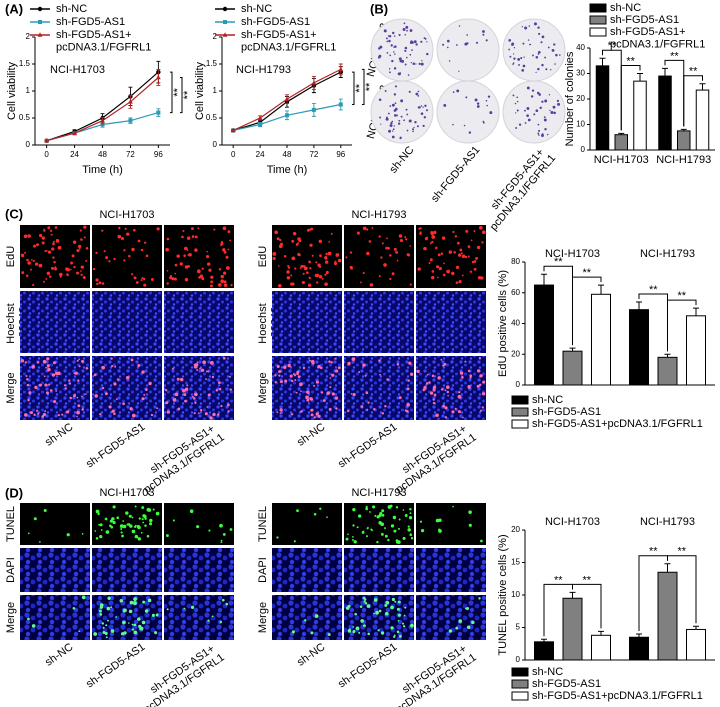  What do you see at coordinates (340, 154) in the screenshot?
I see `x-tick-label: 96` at bounding box center [340, 154].